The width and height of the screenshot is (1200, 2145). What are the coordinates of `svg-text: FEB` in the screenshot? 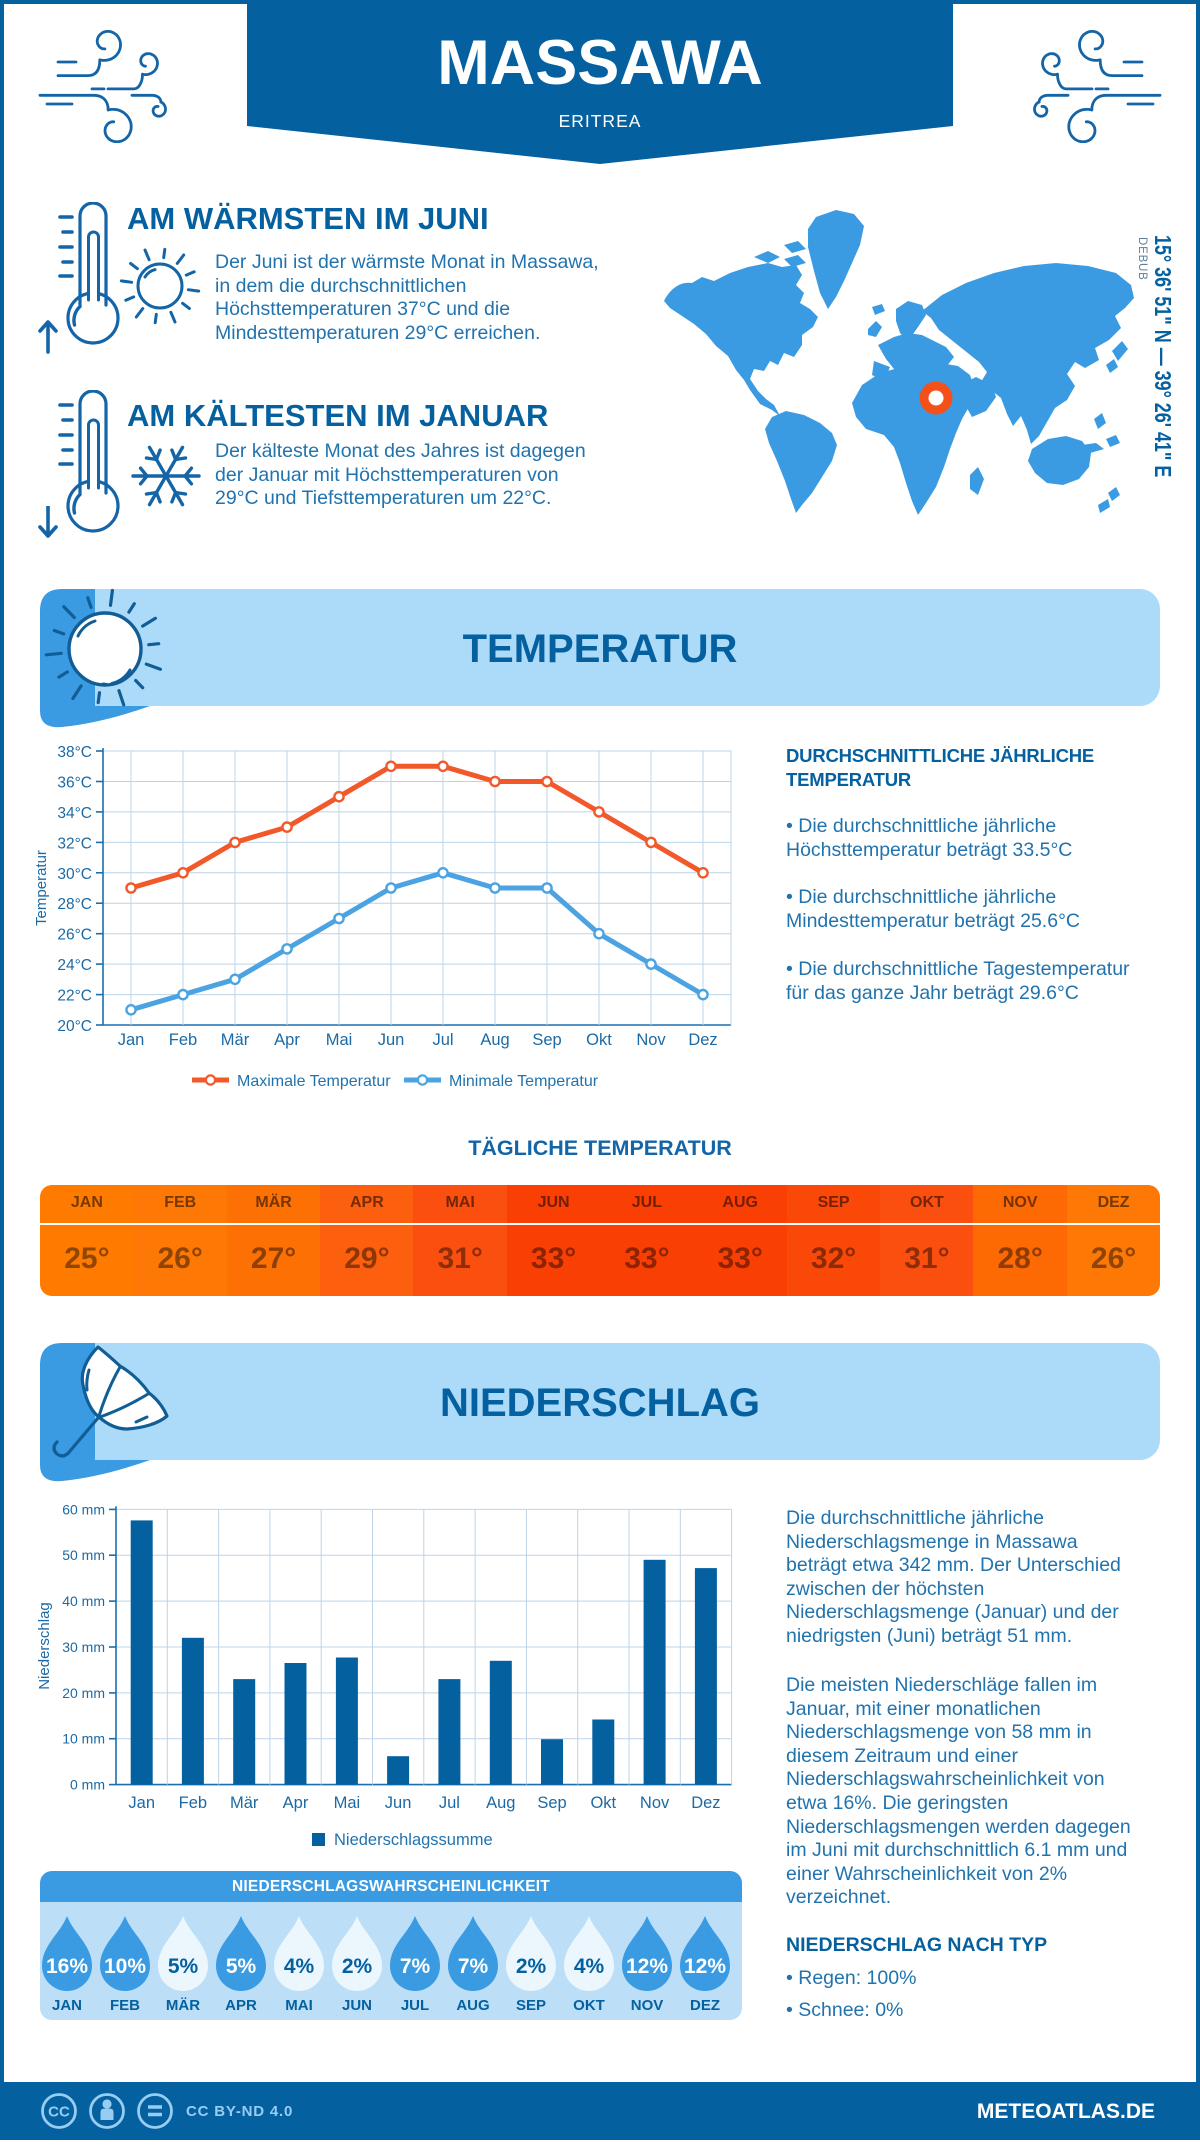 It's located at (125, 2005).